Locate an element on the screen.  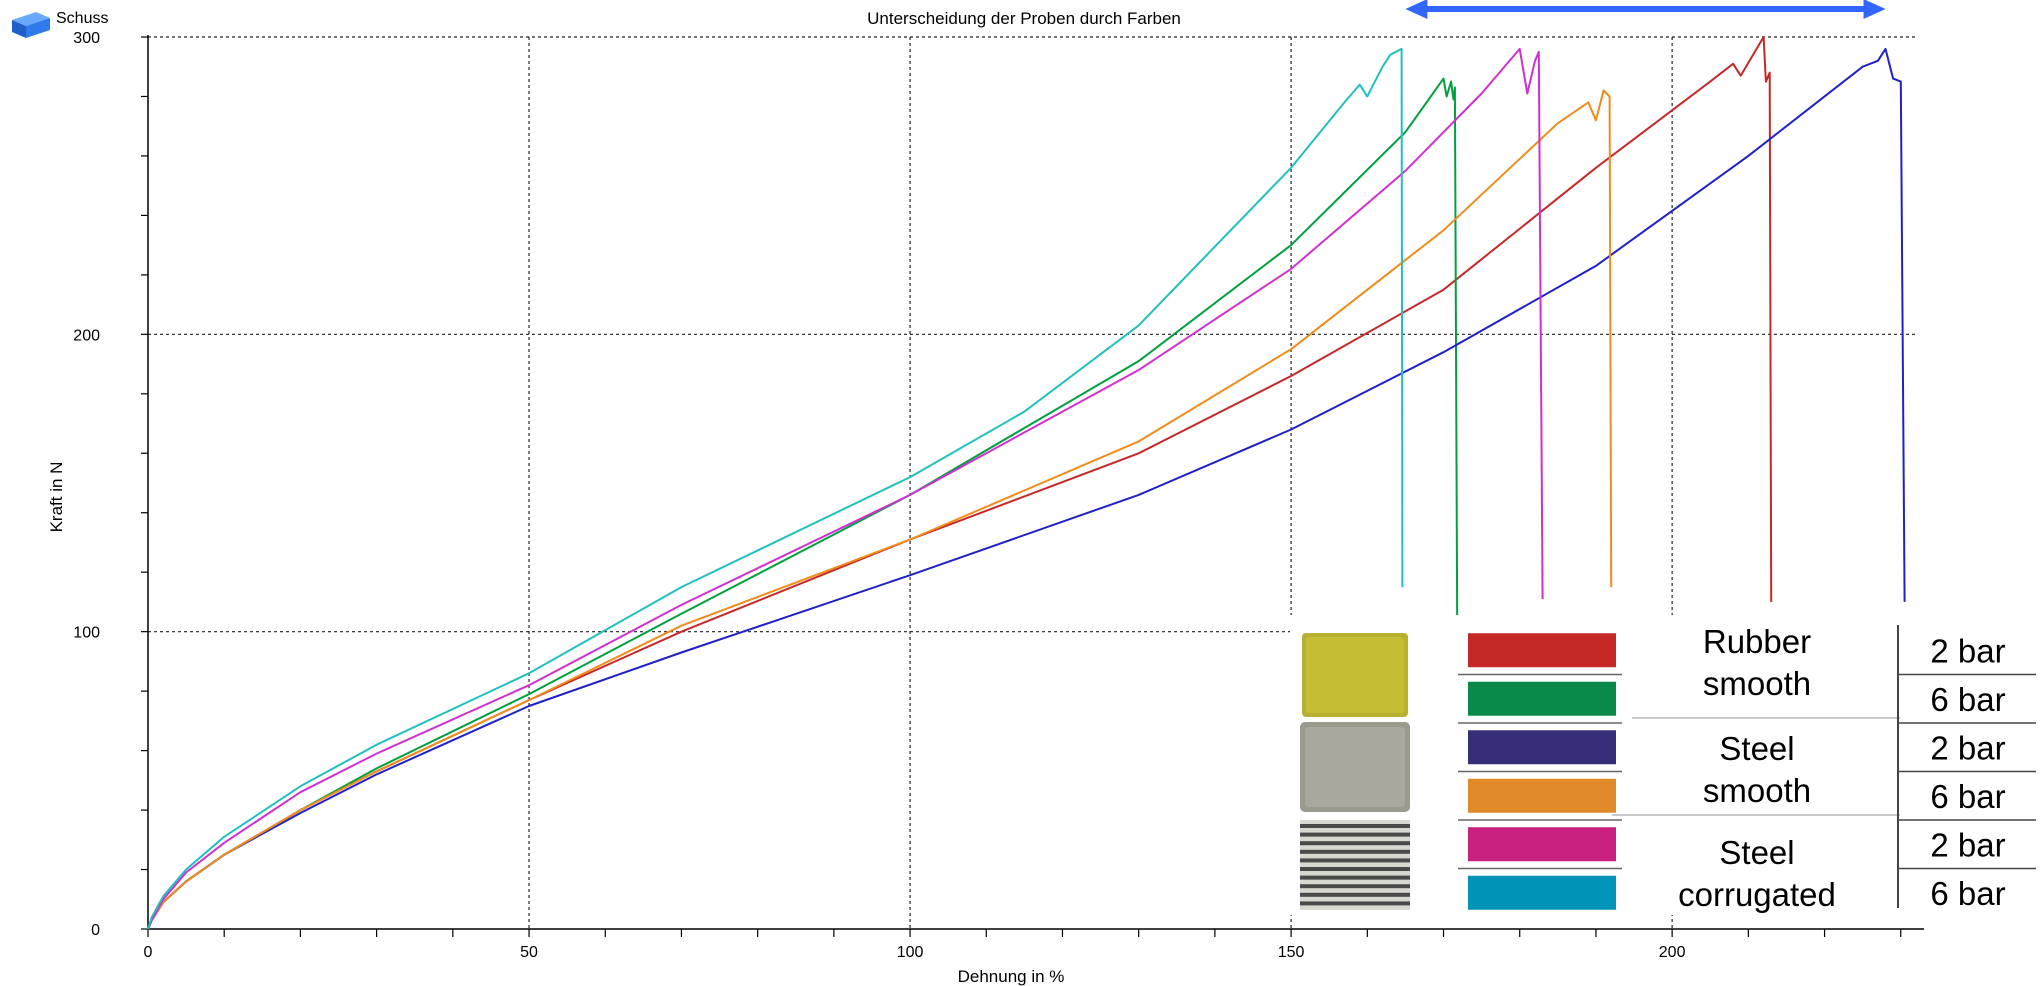
x-tick-label: 0 is located at coordinates (148, 952).